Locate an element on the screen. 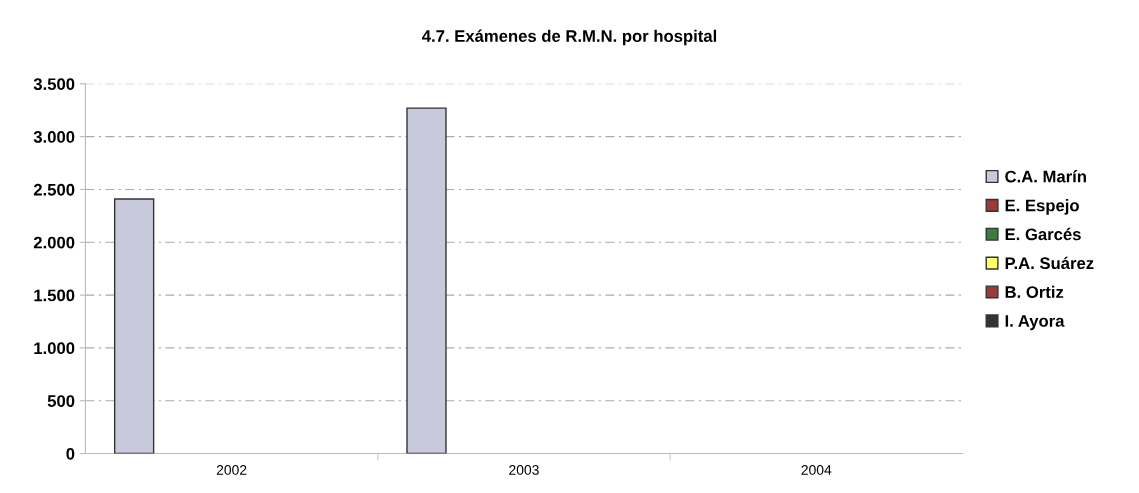 The height and width of the screenshot is (493, 1139). y-tick-label: 500 is located at coordinates (61, 401).